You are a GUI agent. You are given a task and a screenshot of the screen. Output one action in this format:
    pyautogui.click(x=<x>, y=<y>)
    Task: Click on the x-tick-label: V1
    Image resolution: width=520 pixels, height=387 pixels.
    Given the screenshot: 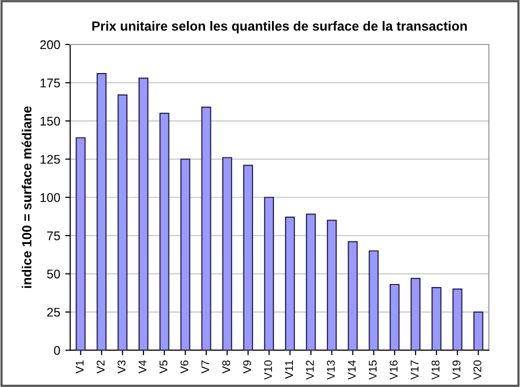 What is the action you would take?
    pyautogui.click(x=80, y=367)
    